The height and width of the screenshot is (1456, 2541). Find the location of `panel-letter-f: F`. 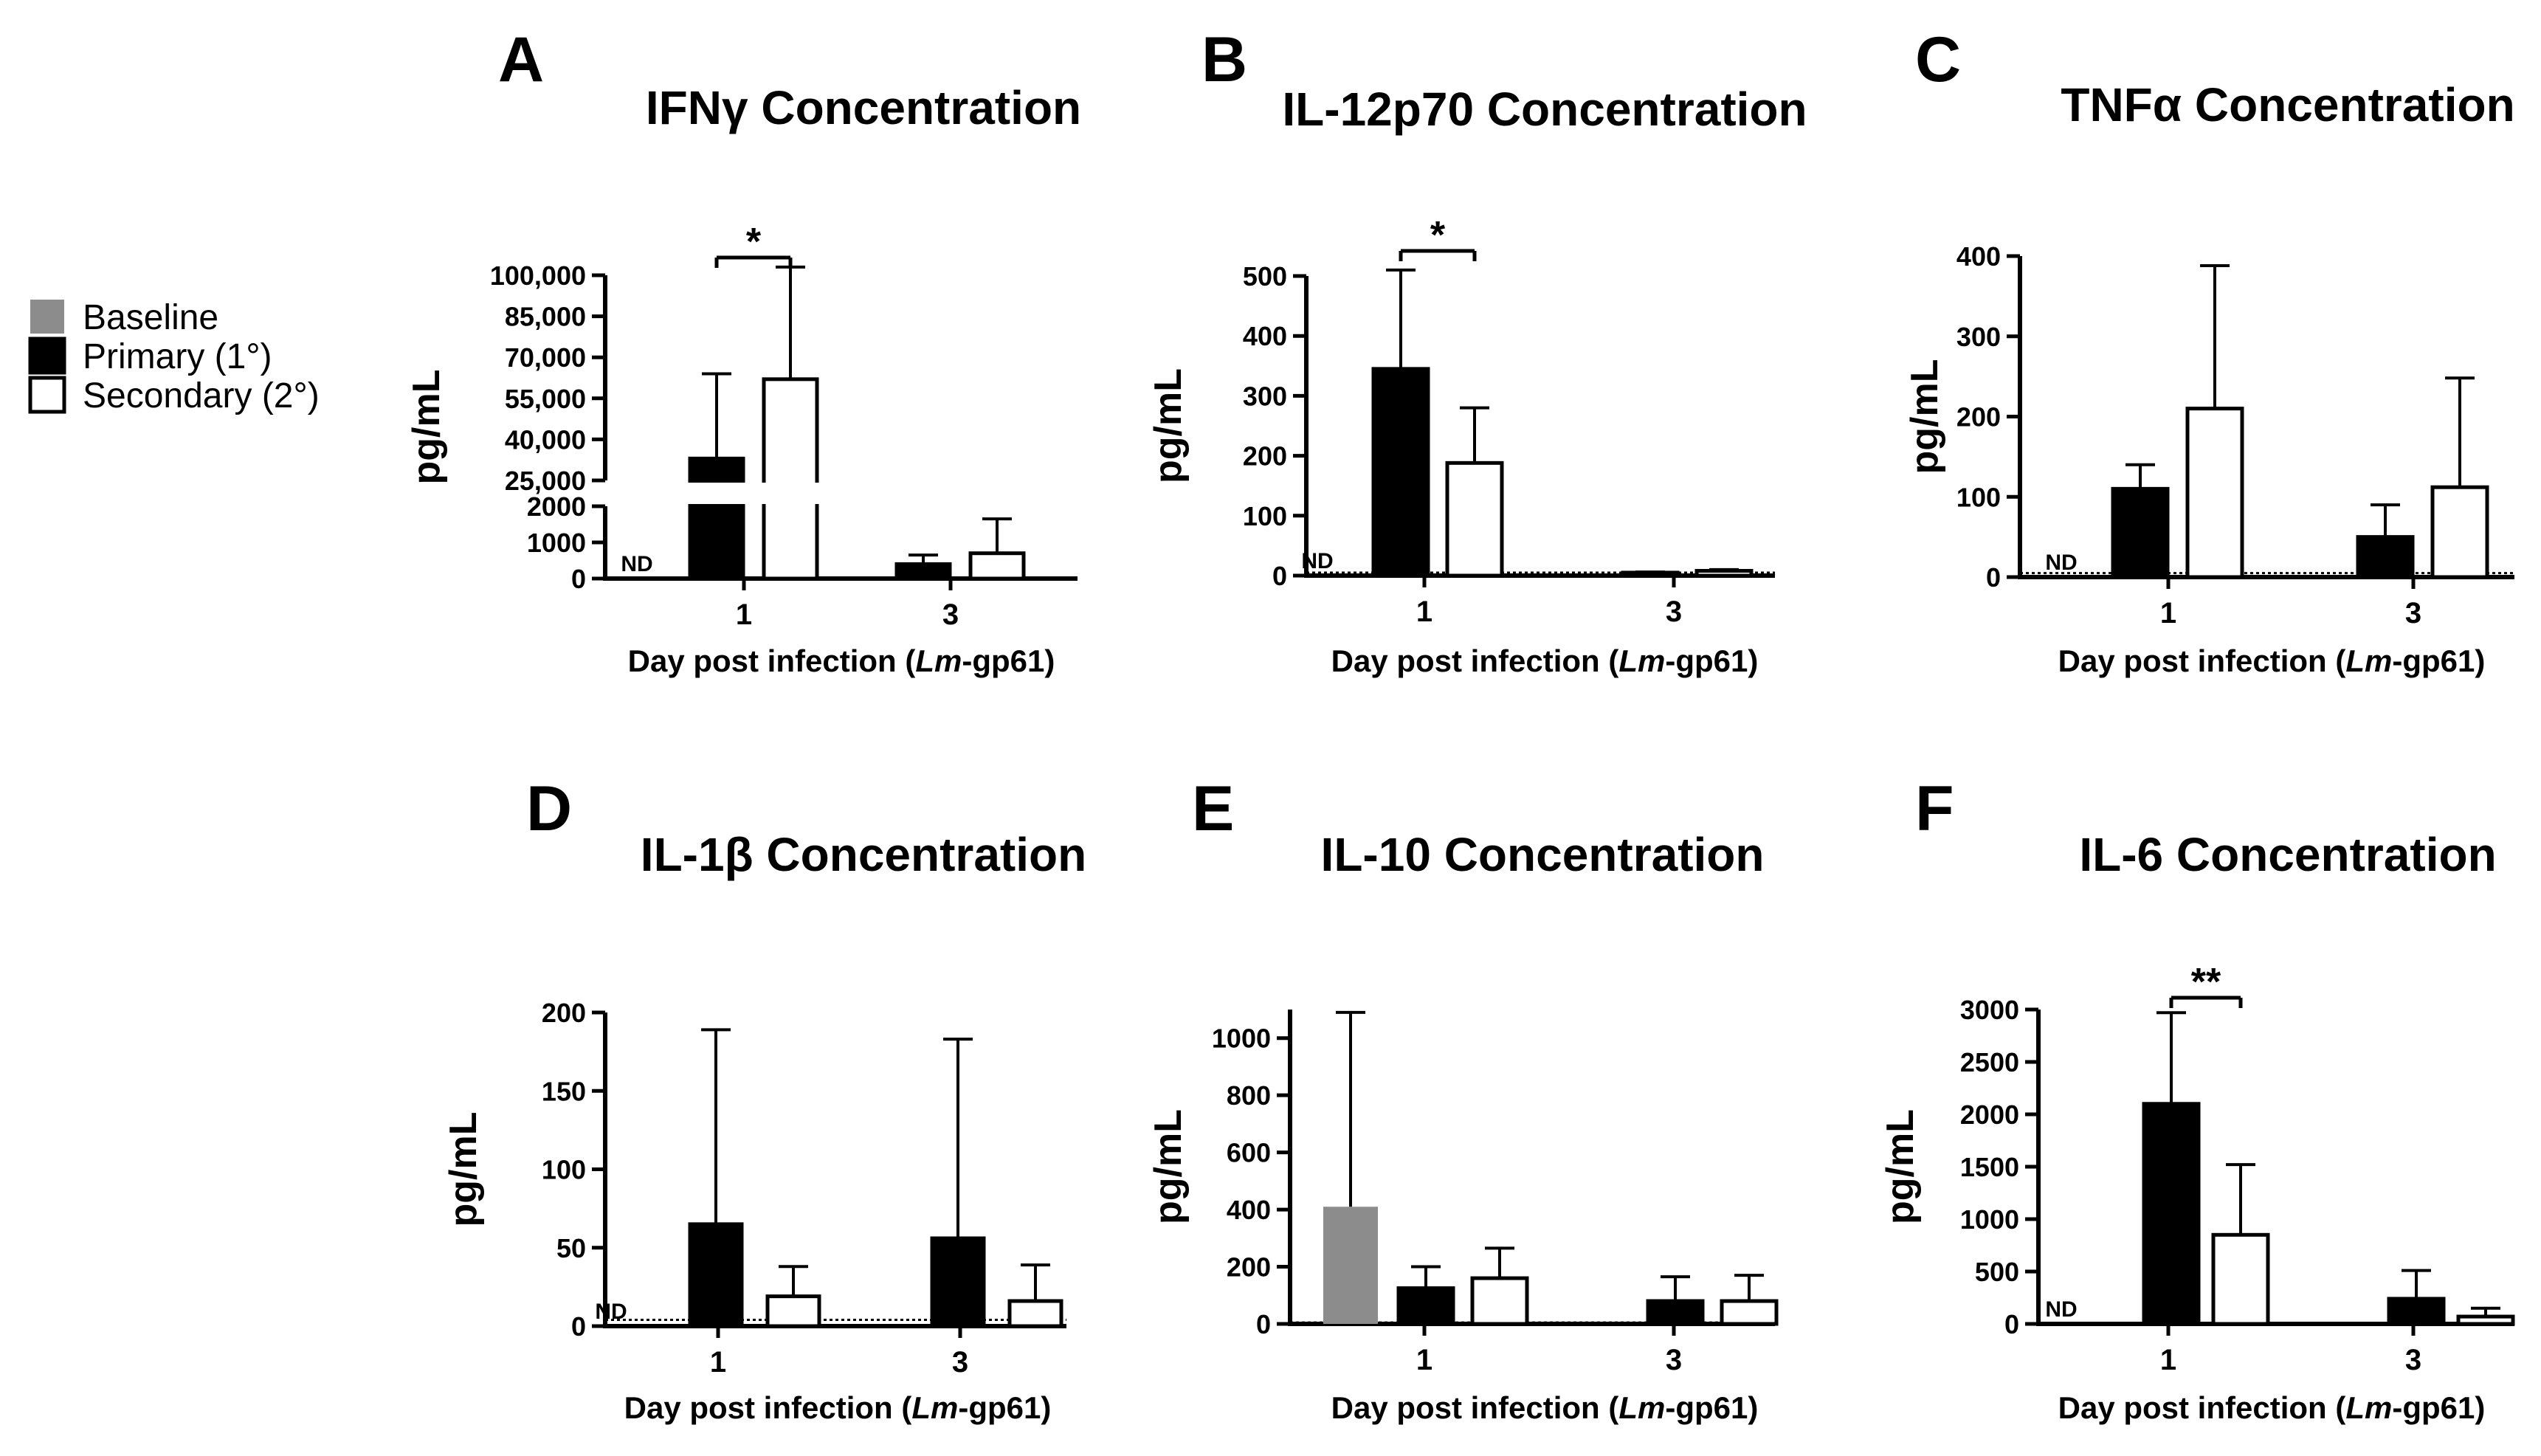

panel-letter-f: F is located at coordinates (1934, 809).